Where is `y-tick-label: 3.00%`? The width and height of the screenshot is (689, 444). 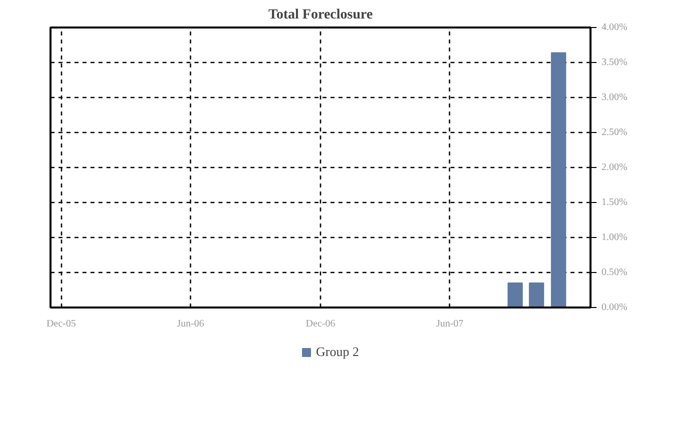
y-tick-label: 3.00% is located at coordinates (615, 97).